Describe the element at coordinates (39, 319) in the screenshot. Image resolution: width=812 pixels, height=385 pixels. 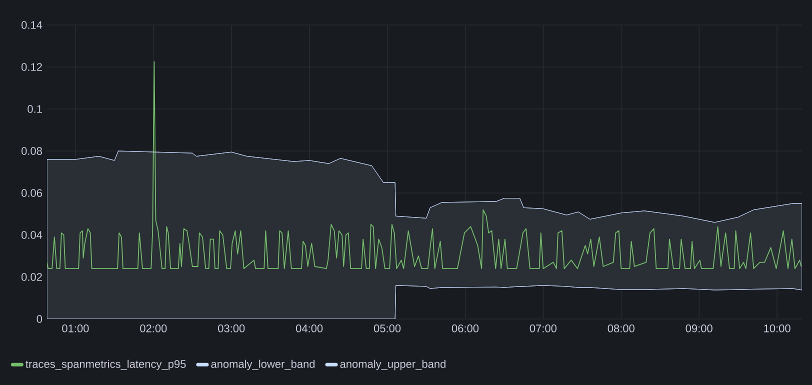
I see `y-tick-label: 0` at that location.